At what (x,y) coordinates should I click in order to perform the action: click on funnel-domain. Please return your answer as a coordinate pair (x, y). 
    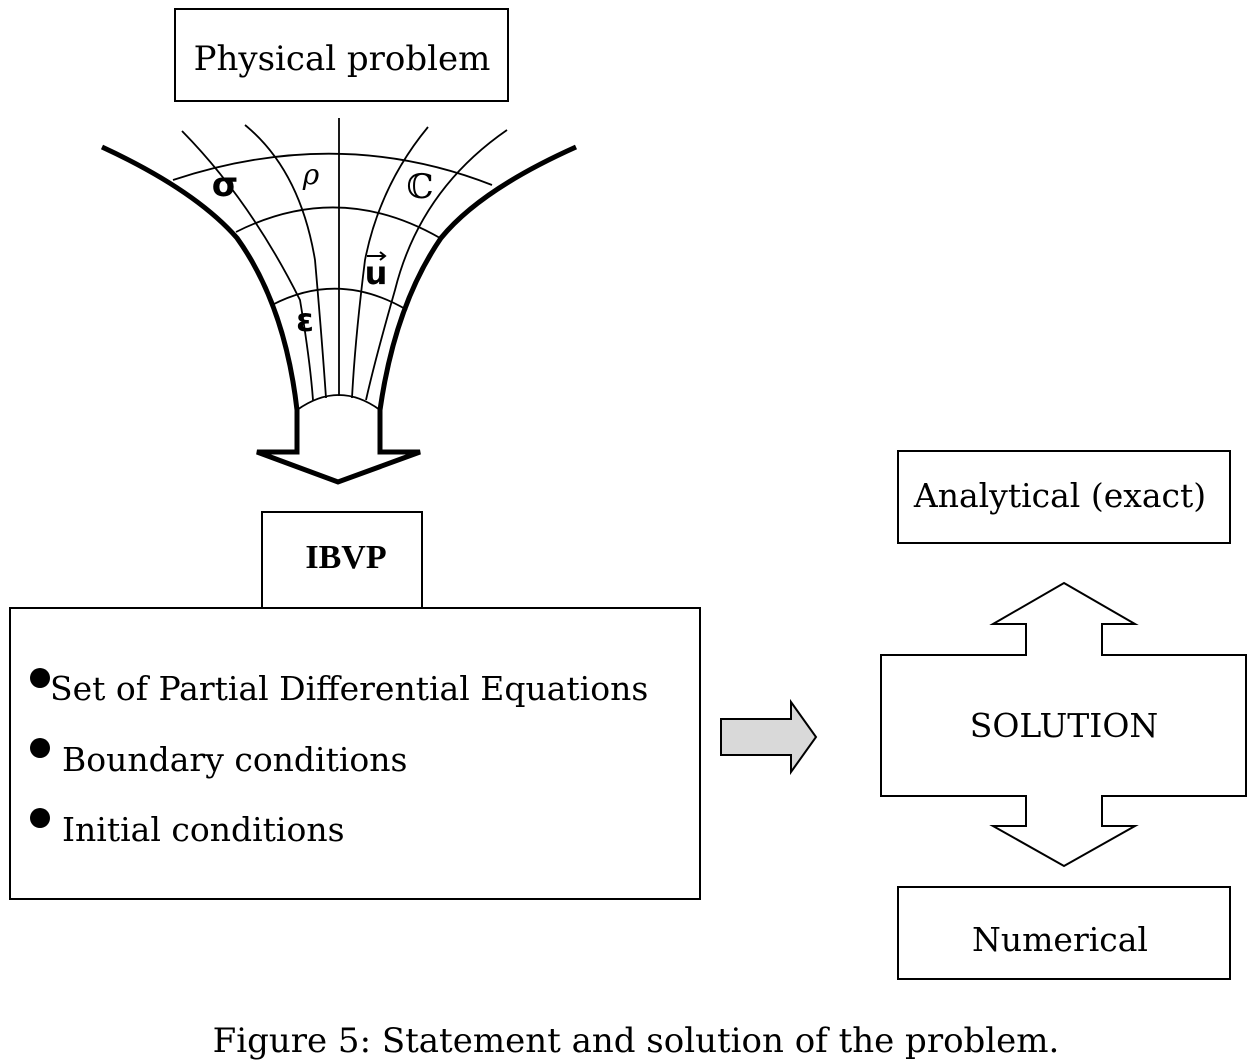
    Looking at the image, I should click on (339, 301).